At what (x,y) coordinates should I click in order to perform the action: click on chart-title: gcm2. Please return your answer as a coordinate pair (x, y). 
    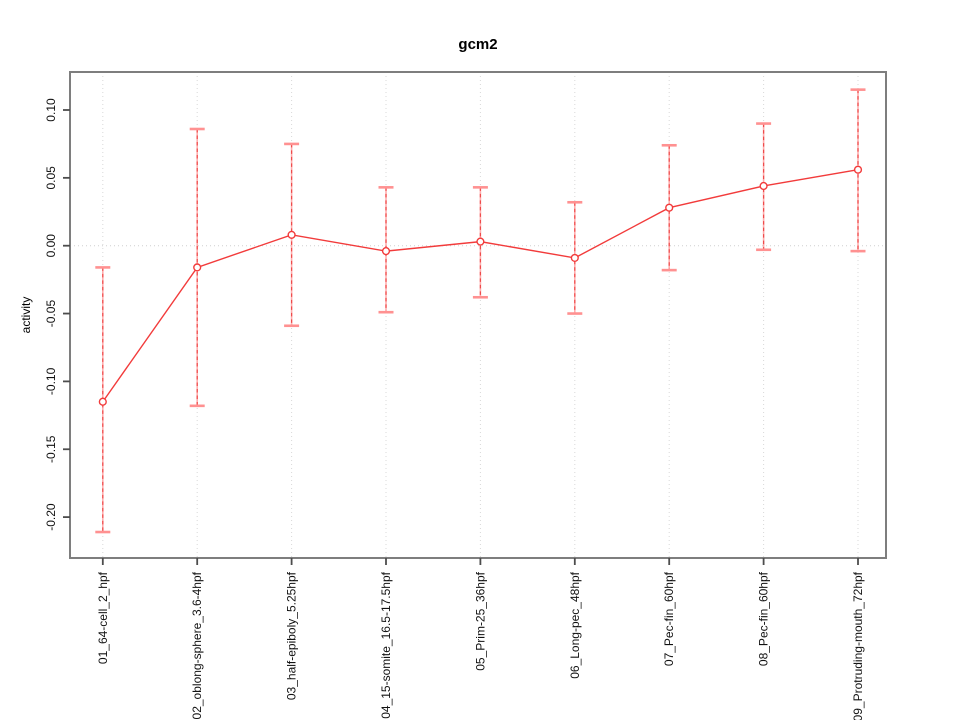
    Looking at the image, I should click on (478, 44).